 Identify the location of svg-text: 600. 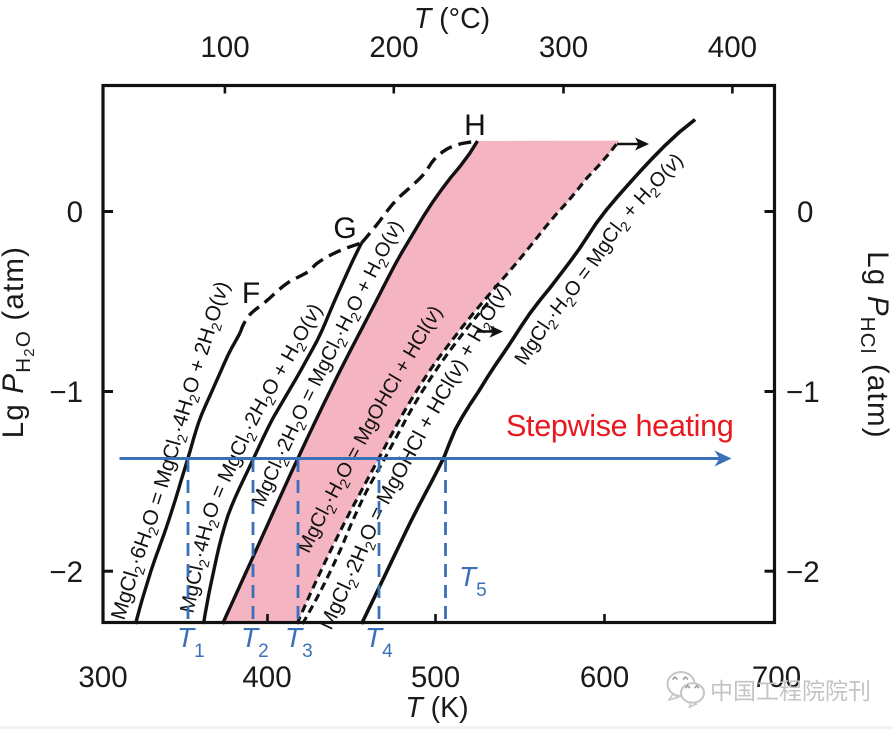
(604, 677).